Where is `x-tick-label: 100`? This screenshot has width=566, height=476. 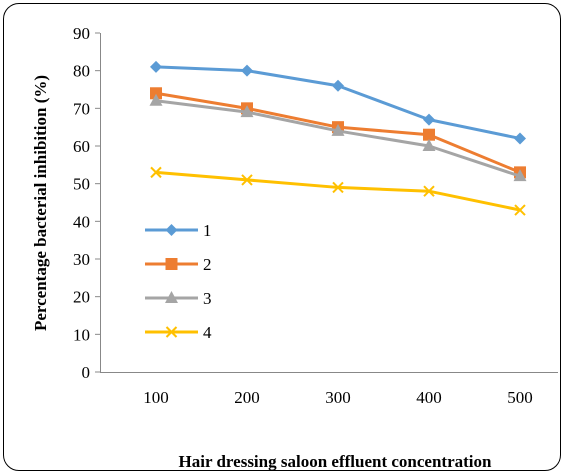
x-tick-label: 100 is located at coordinates (156, 397).